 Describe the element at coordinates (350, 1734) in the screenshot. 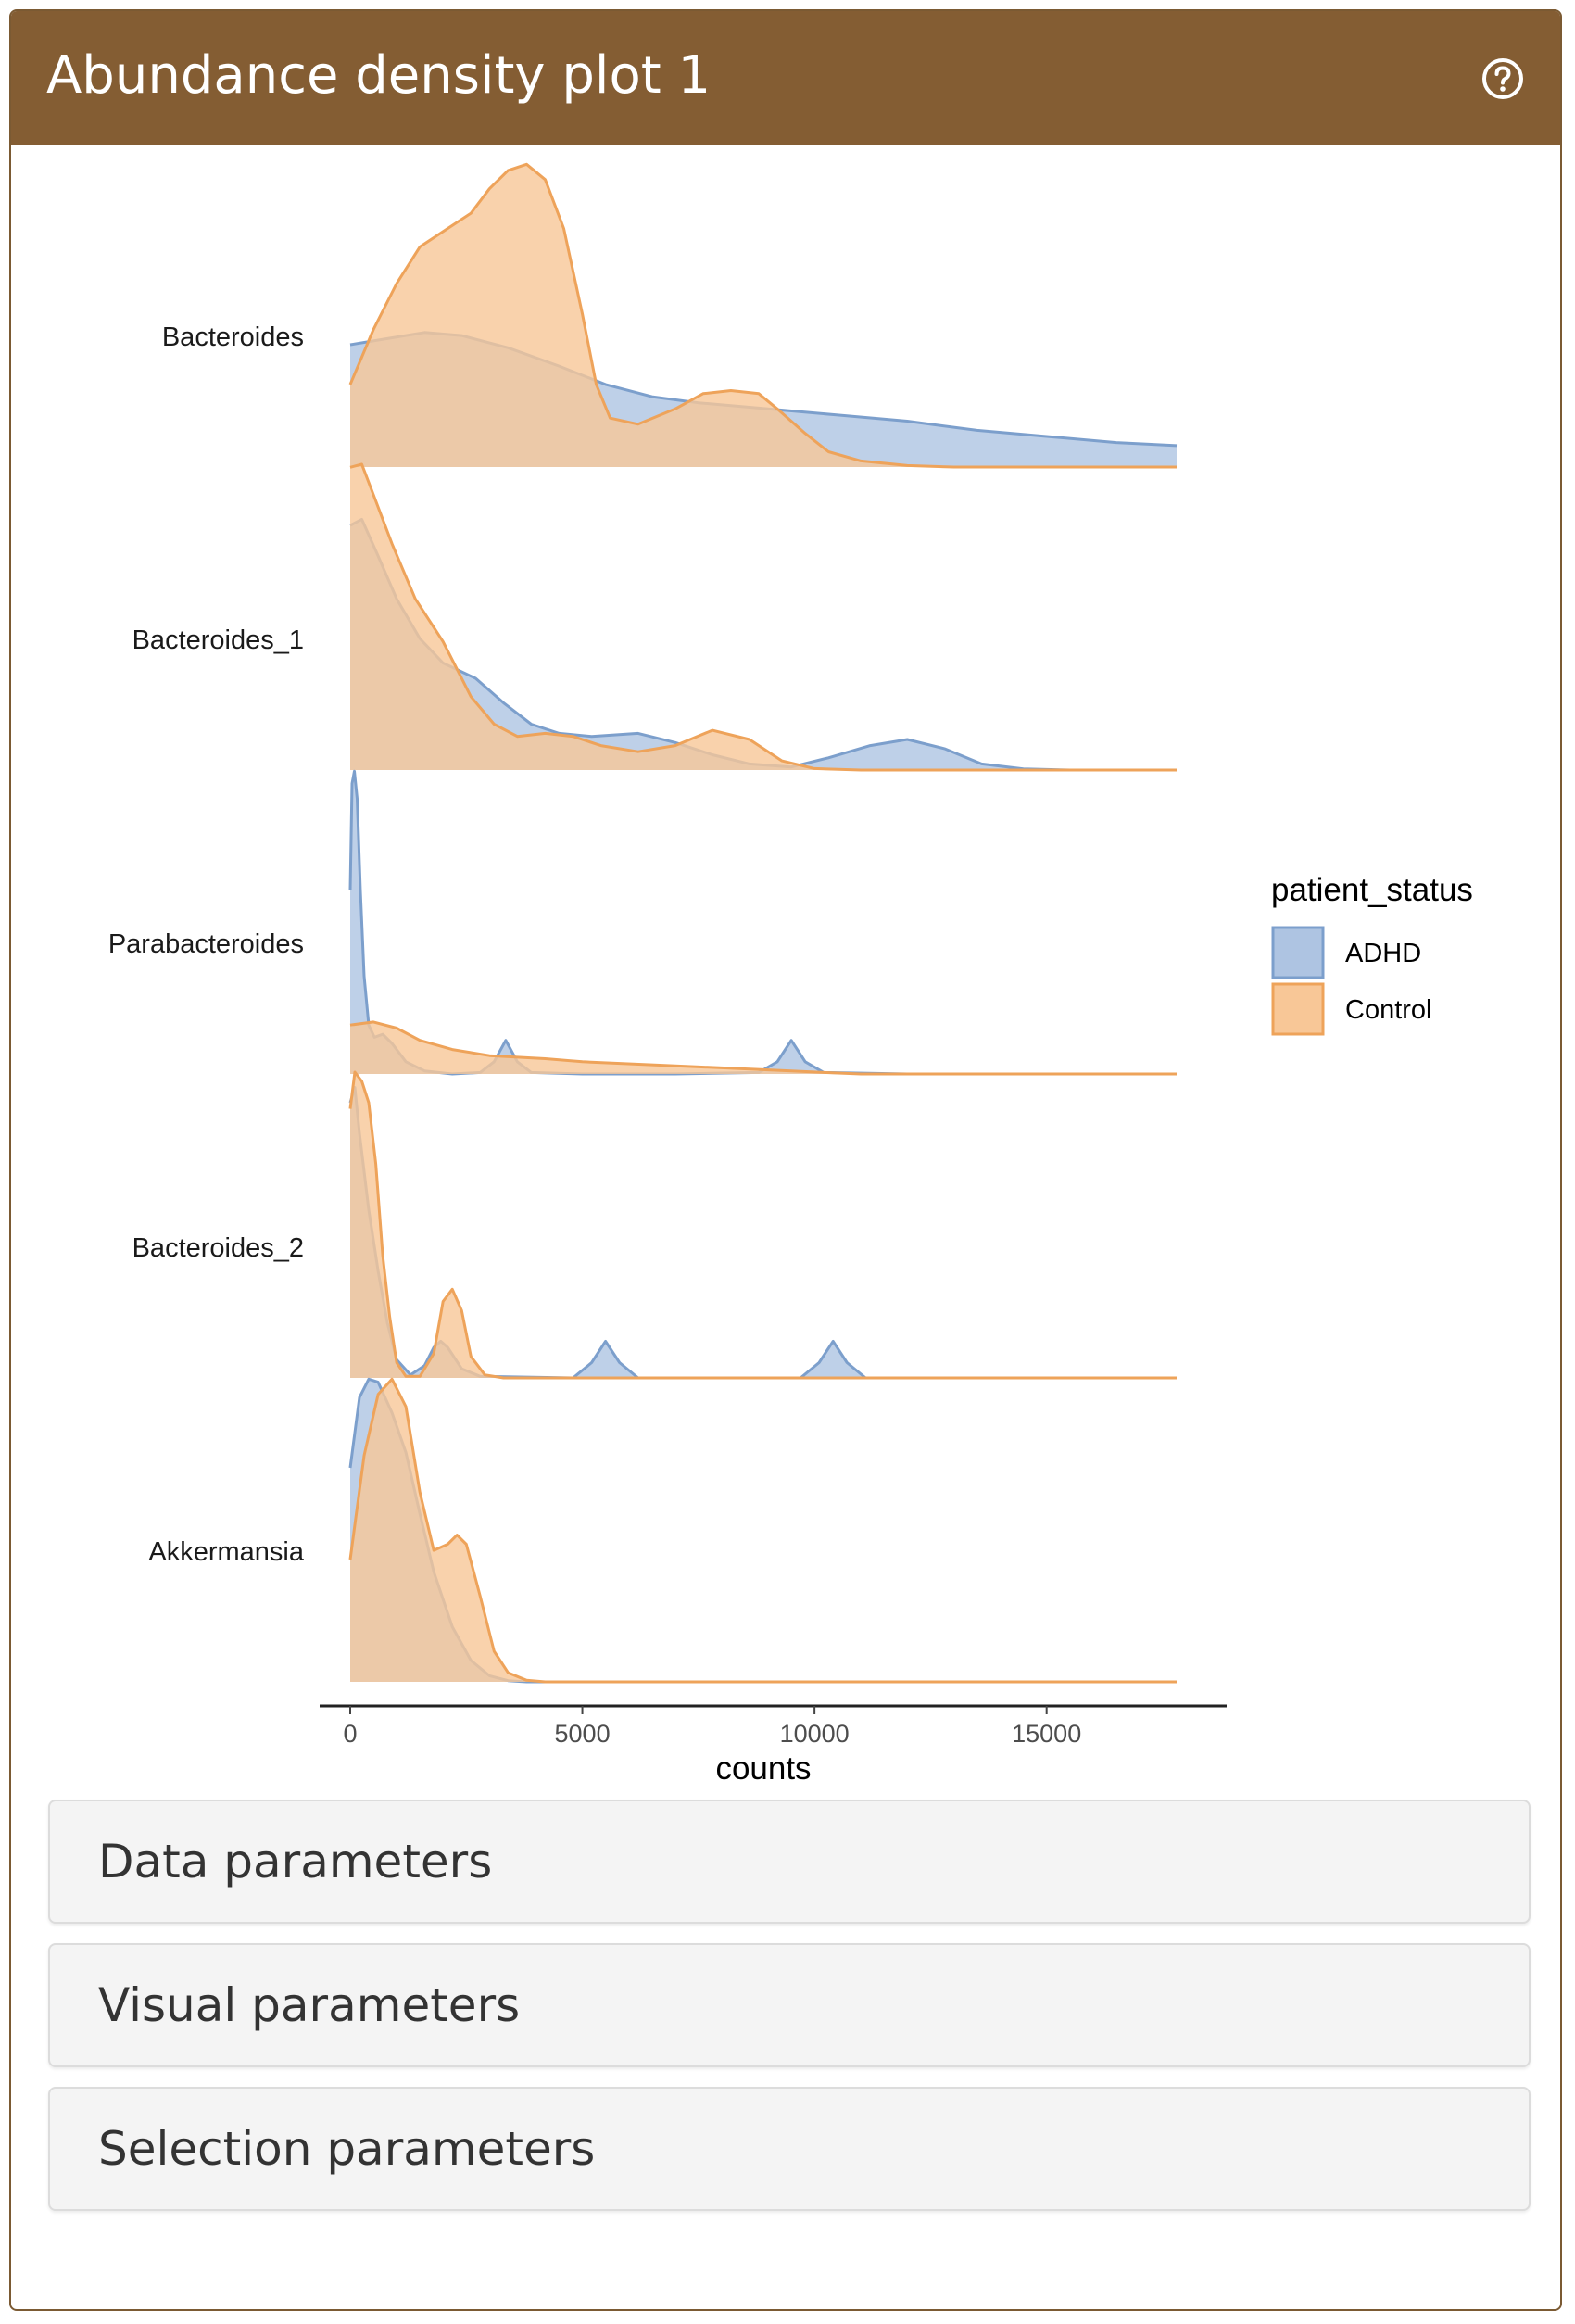

I see `x-tick-label: 0` at that location.